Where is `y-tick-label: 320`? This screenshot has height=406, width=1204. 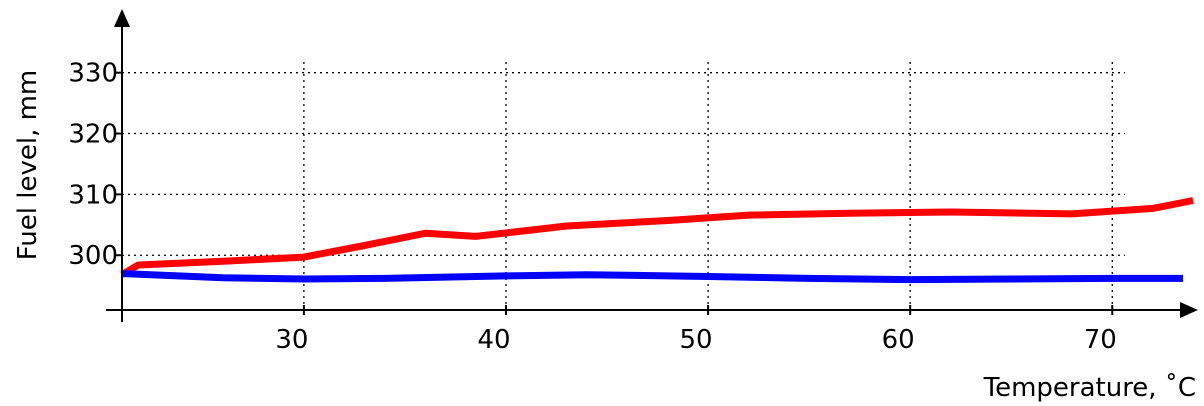 y-tick-label: 320 is located at coordinates (93, 135).